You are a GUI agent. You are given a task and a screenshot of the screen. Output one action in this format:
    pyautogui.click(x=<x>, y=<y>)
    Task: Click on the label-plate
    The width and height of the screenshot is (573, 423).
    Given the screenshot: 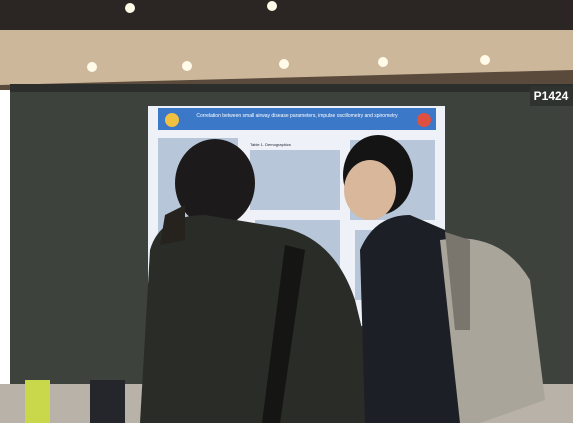 What is the action you would take?
    pyautogui.click(x=551, y=96)
    